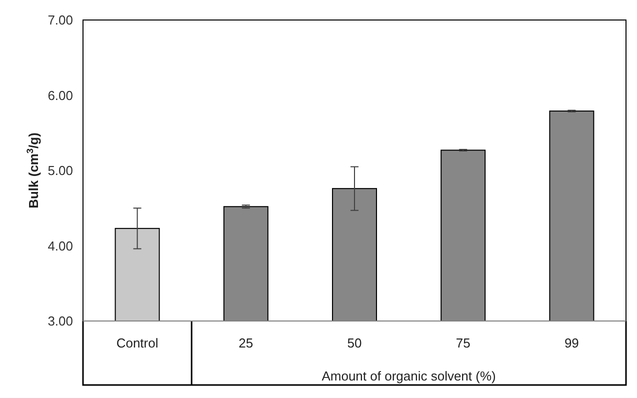  What do you see at coordinates (60, 321) in the screenshot?
I see `y-tick-label: 3.00` at bounding box center [60, 321].